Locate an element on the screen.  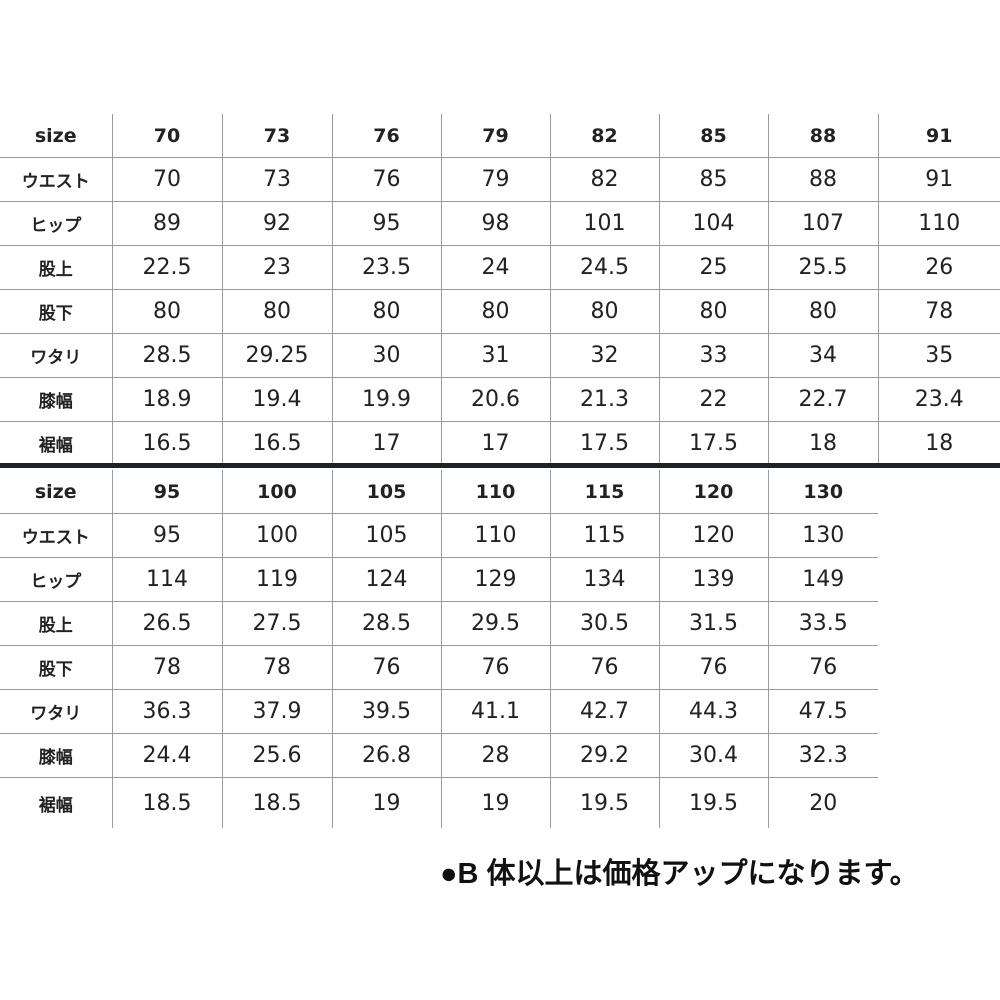
table-cell: 32.3 is located at coordinates (822, 755).